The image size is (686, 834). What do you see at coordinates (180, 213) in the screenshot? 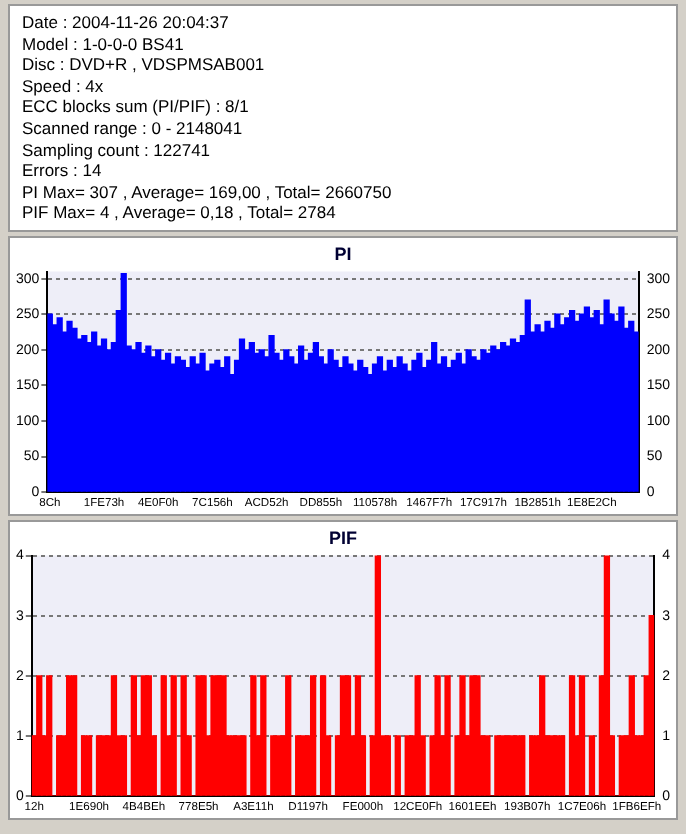
I see `text: PIF Max= 4 , Average= 0,18 , Total= 2784` at bounding box center [180, 213].